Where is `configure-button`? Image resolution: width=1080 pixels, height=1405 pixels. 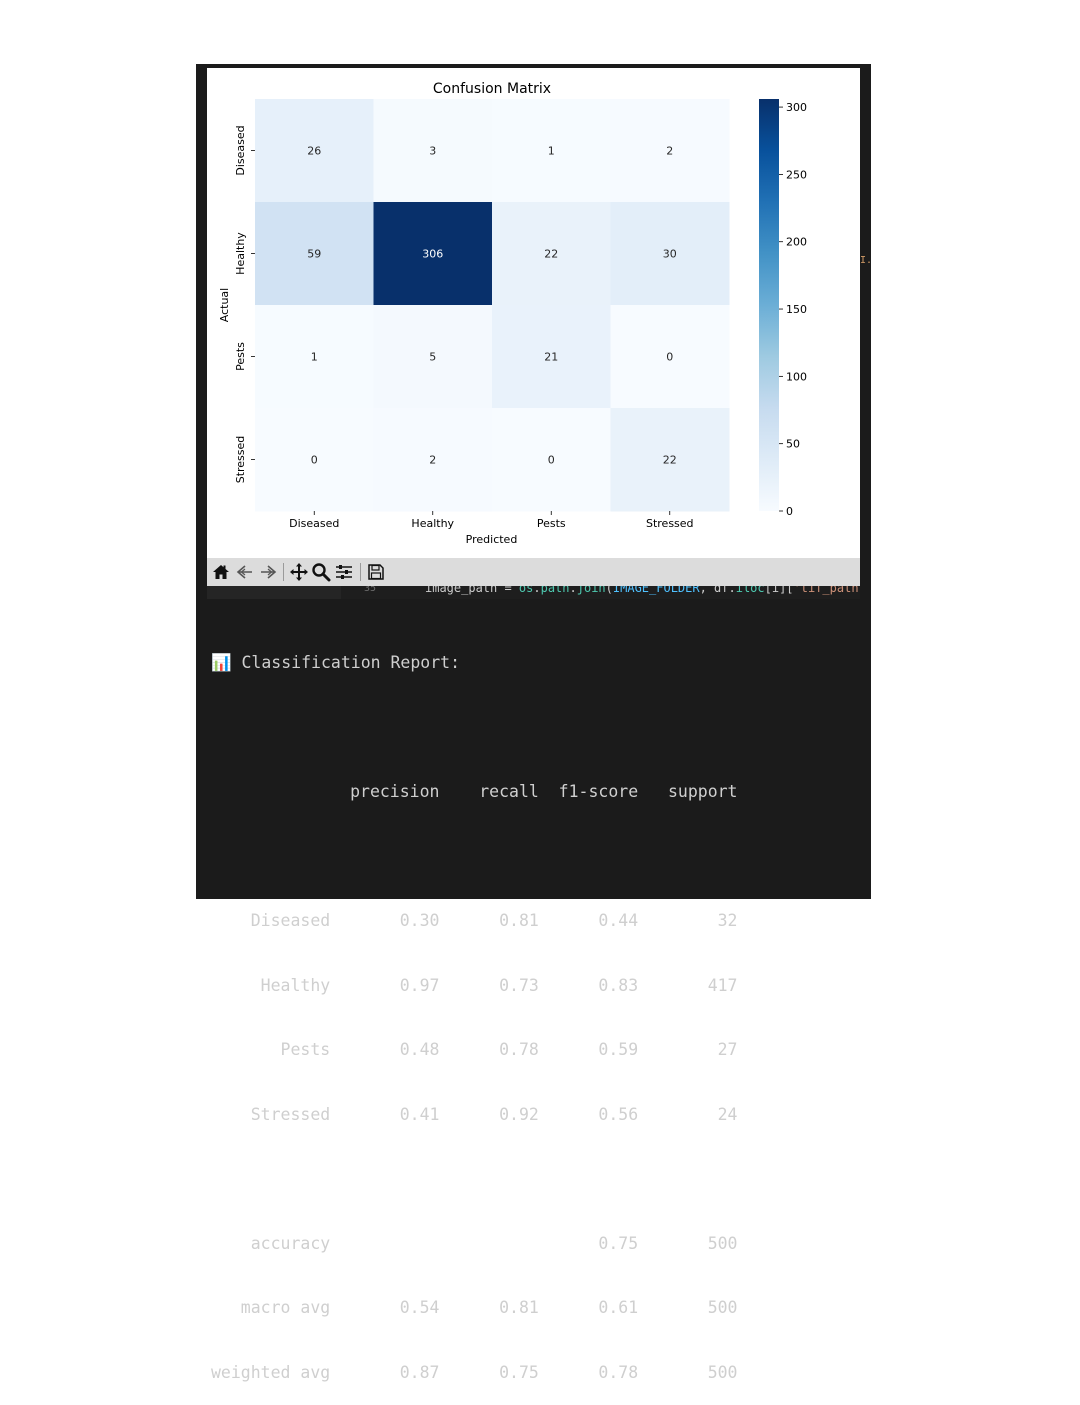
configure-button is located at coordinates (344, 572).